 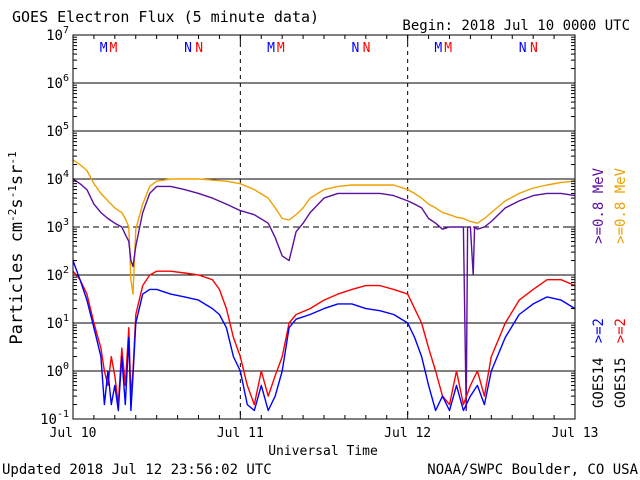 What do you see at coordinates (407, 433) in the screenshot?
I see `x-tick-label: Jul 12` at bounding box center [407, 433].